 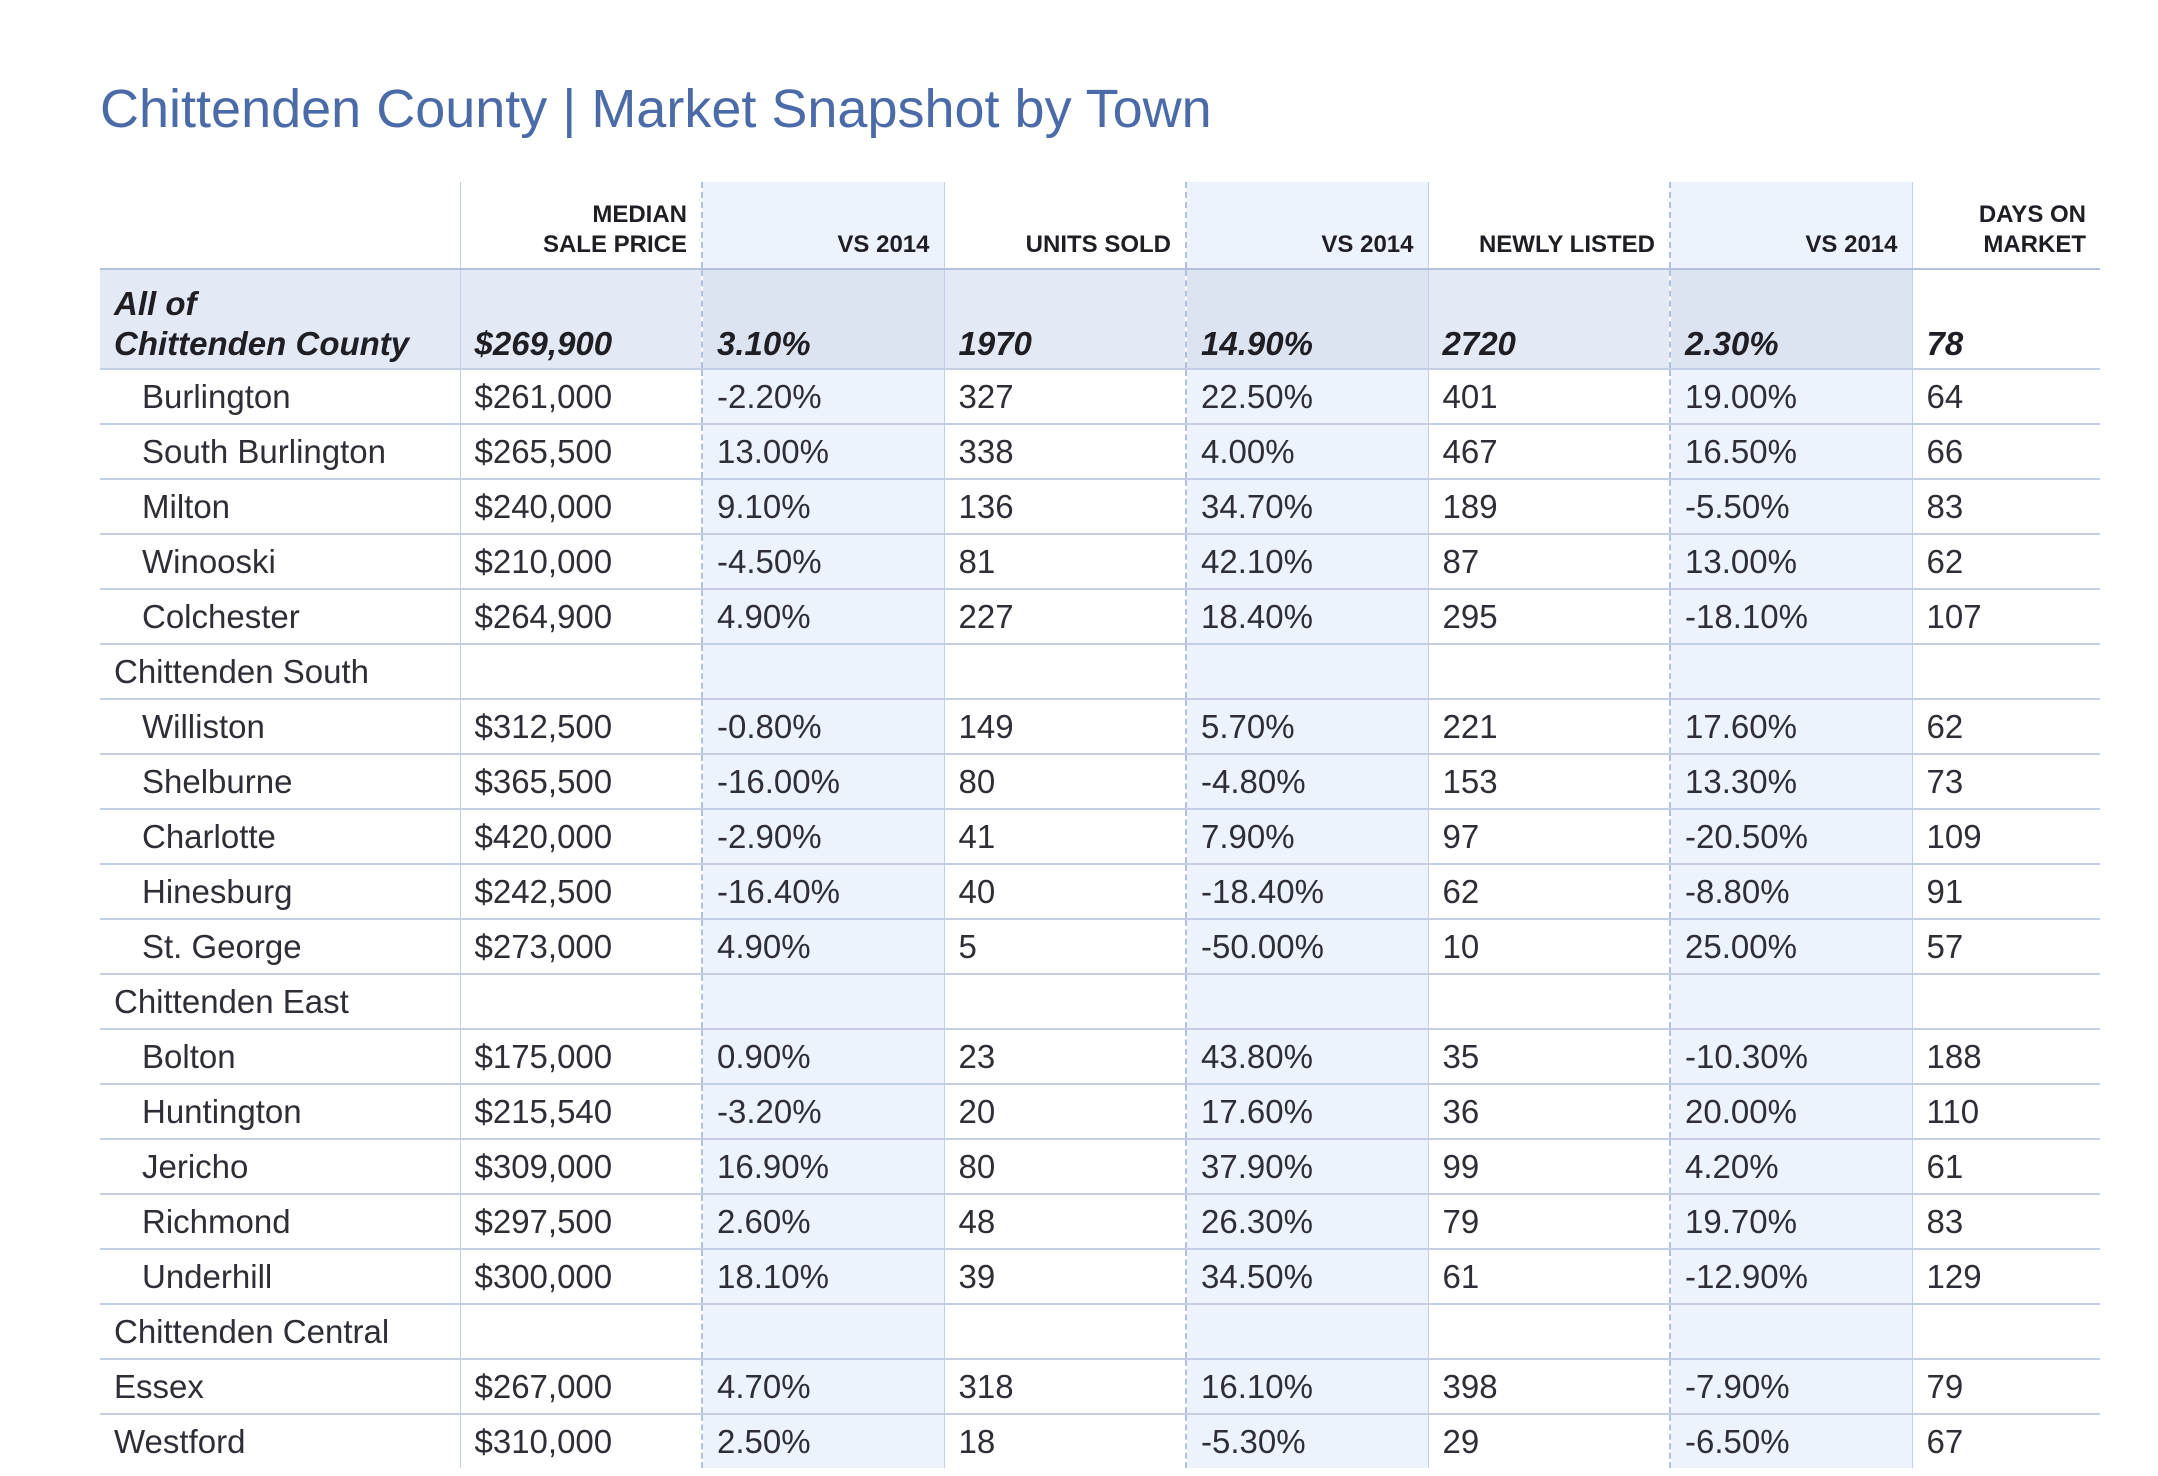 I want to click on data-cell: -2.90%, so click(x=822, y=836).